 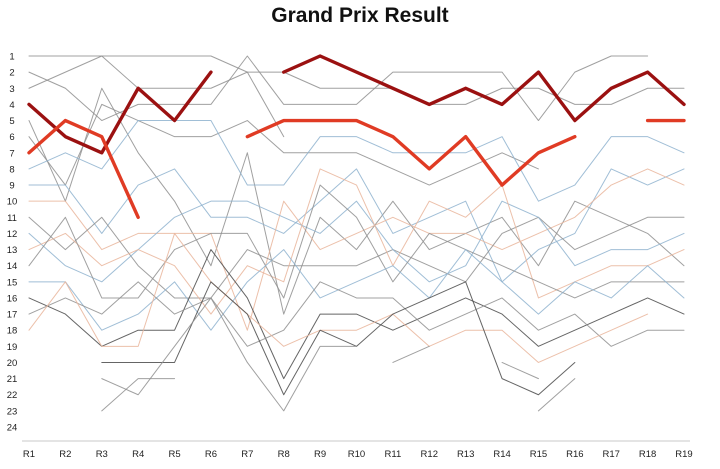 What do you see at coordinates (465, 454) in the screenshot?
I see `x-tick-label: R13` at bounding box center [465, 454].